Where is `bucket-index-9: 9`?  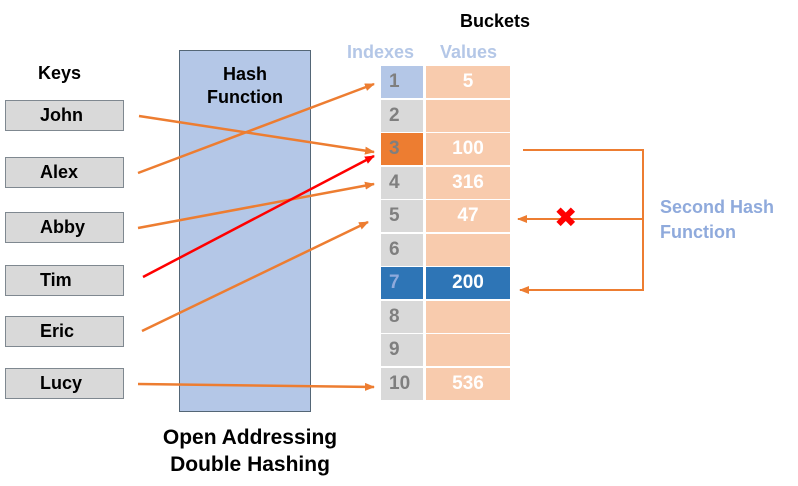
bucket-index-9: 9 is located at coordinates (402, 350).